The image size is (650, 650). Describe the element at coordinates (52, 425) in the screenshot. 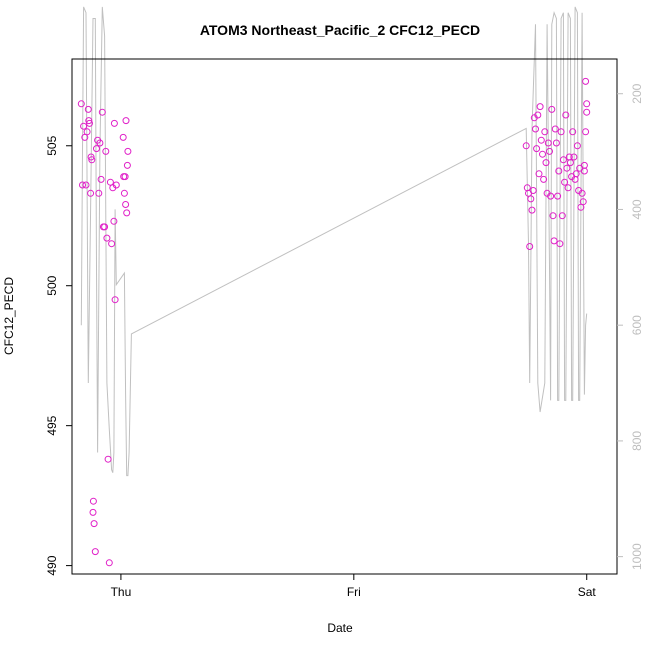

I see `y-tick-label: 495` at that location.